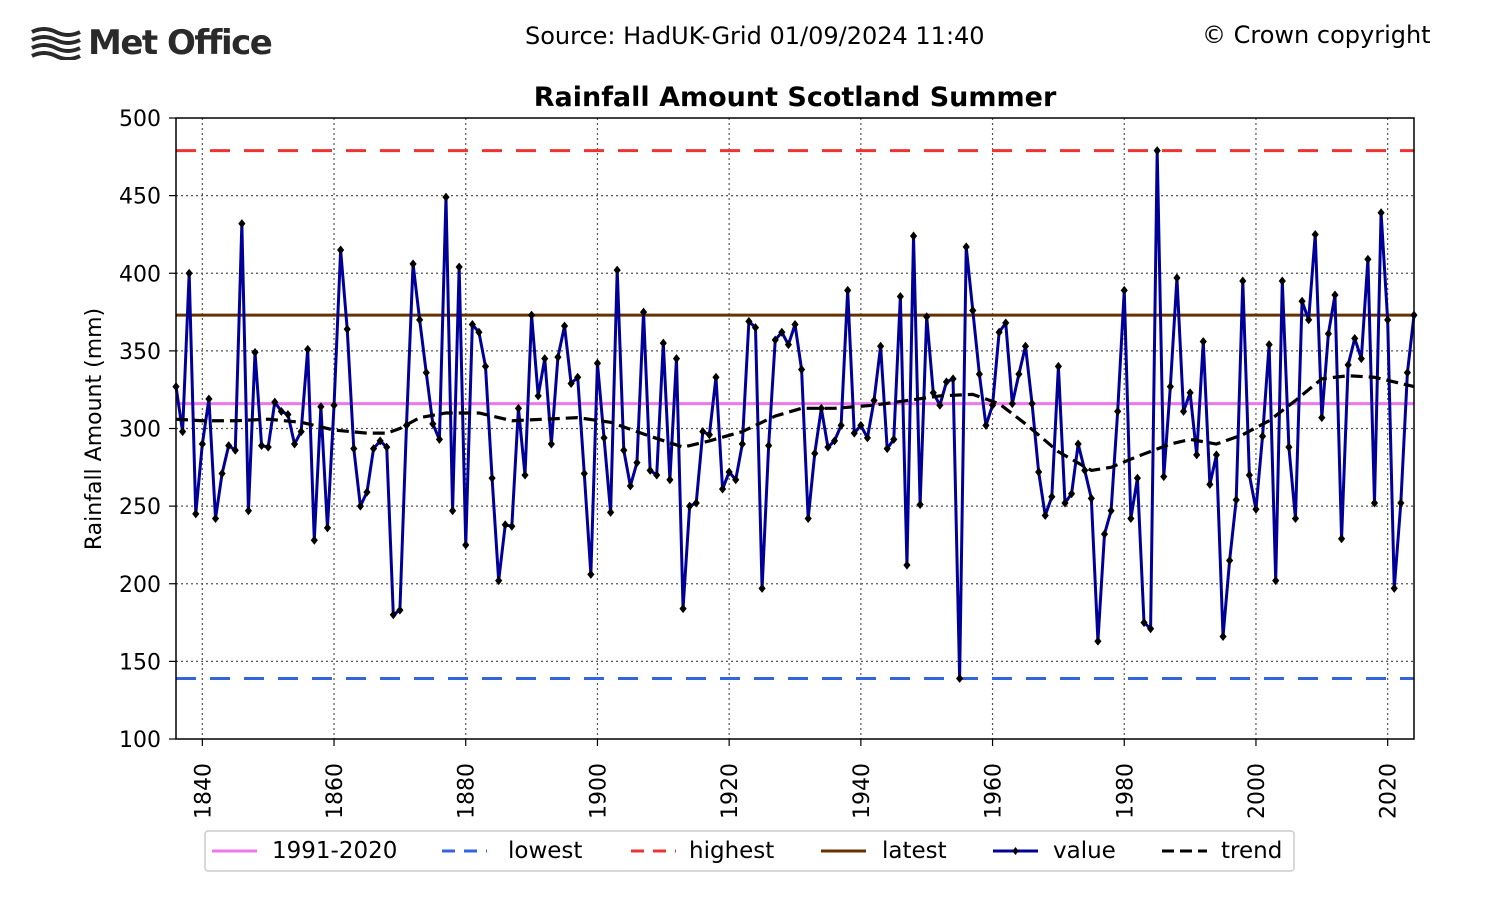 This screenshot has width=1500, height=900. What do you see at coordinates (1389, 791) in the screenshot?
I see `x-tick-label: 2020` at bounding box center [1389, 791].